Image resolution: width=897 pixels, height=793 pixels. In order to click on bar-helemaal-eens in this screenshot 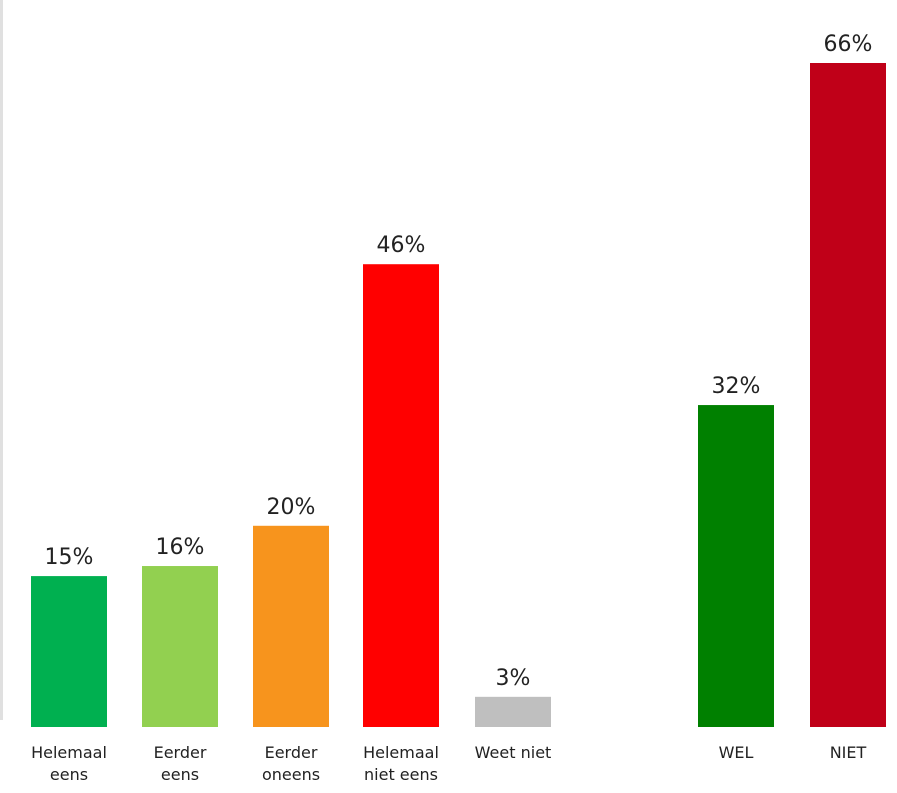, I will do `click(69, 651)`.